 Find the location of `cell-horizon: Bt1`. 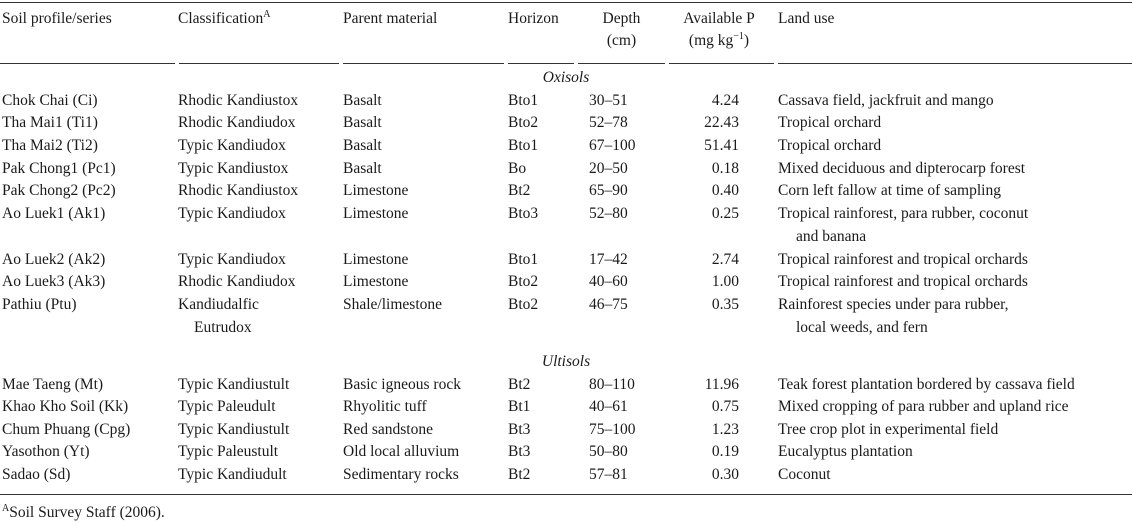

cell-horizon: Bt1 is located at coordinates (519, 406).